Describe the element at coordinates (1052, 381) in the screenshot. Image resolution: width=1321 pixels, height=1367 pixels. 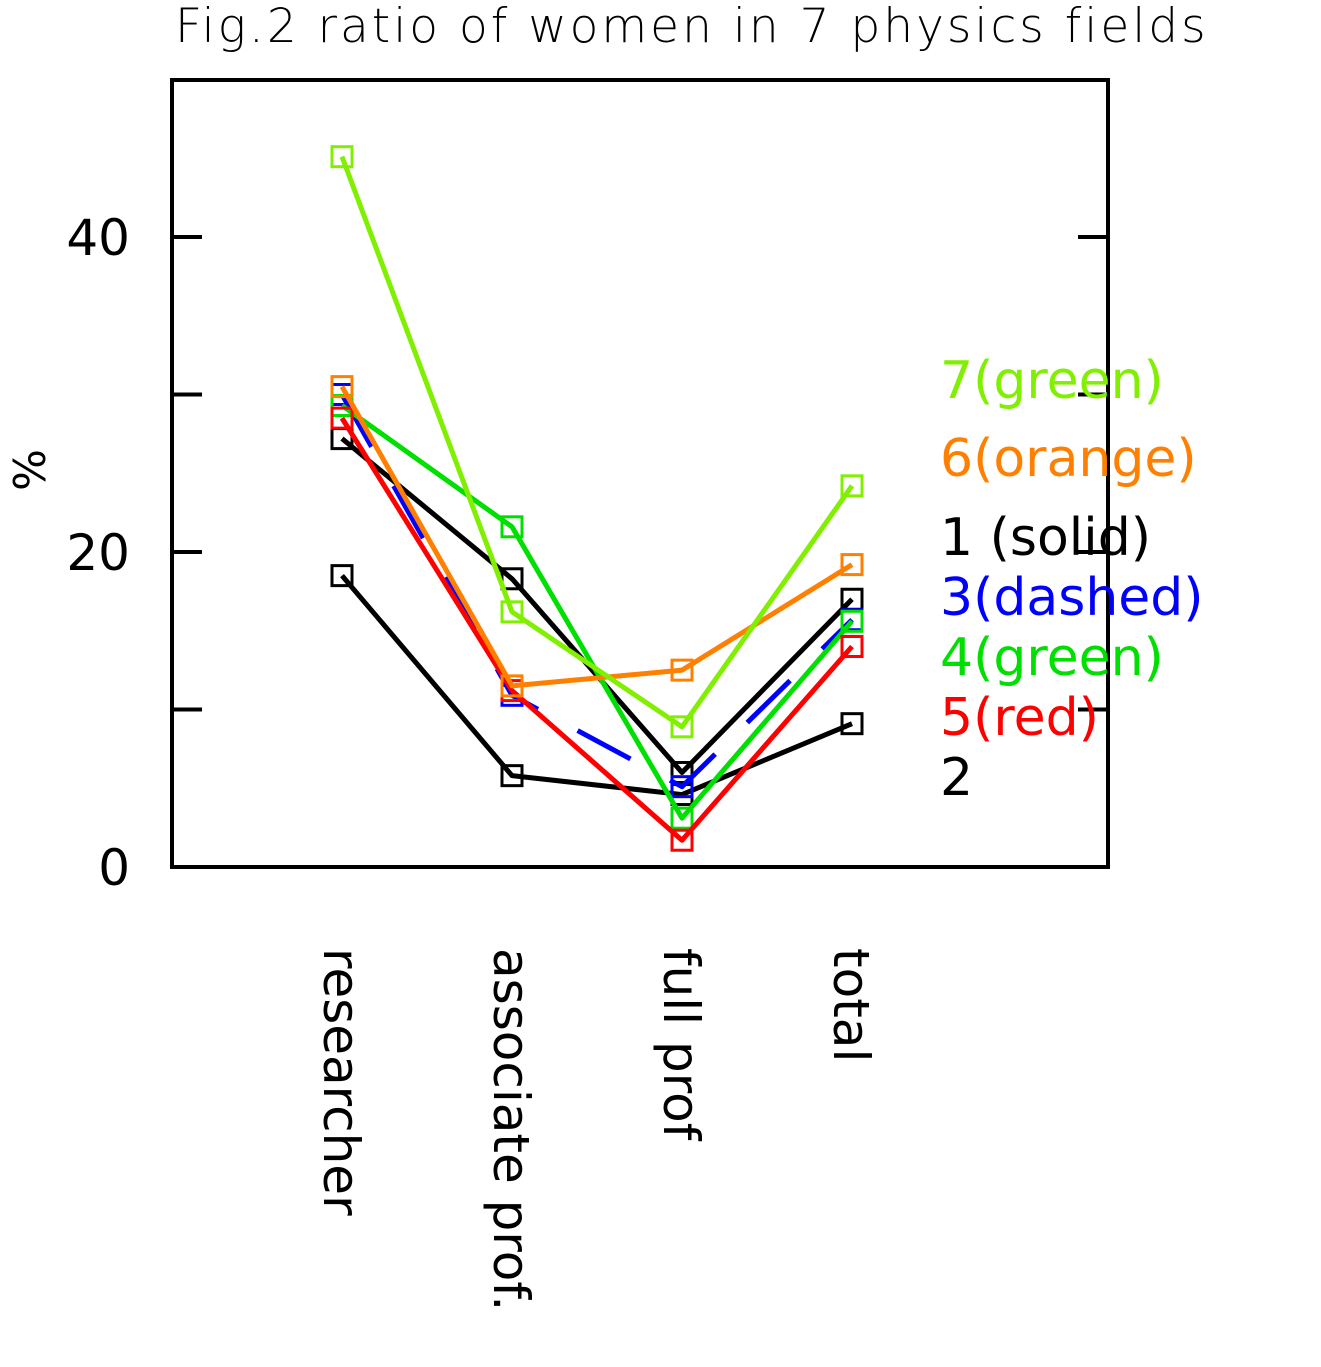
I see `legend-entry: 7(green)` at that location.